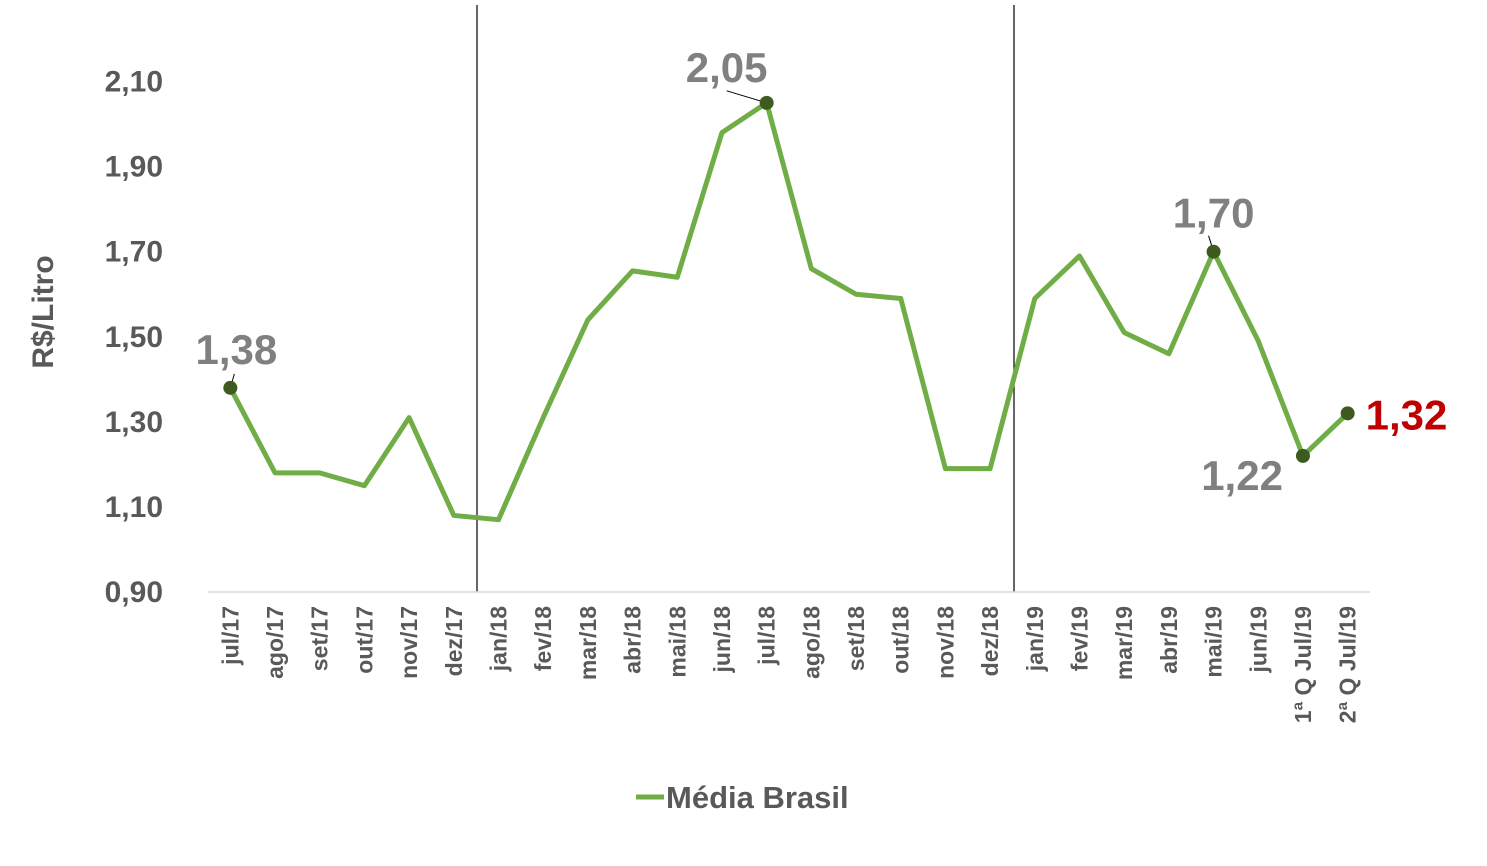 The image size is (1487, 866). What do you see at coordinates (901, 640) in the screenshot?
I see `x-tick-label: out/18` at bounding box center [901, 640].